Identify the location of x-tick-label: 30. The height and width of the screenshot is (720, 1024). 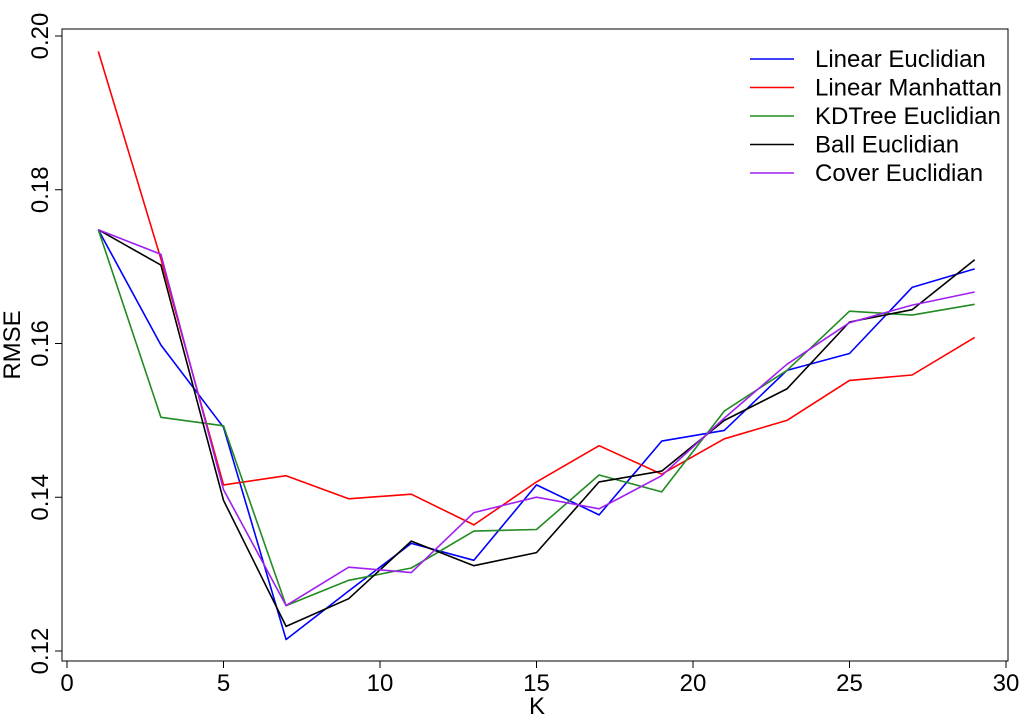
(1006, 683).